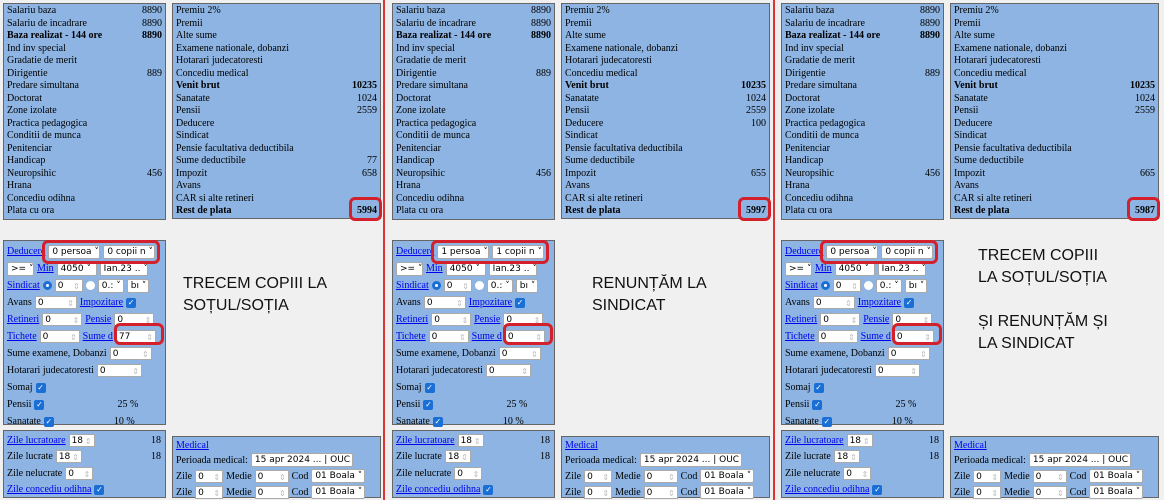 This screenshot has width=1164, height=500. I want to click on children-select: 1 copii n ˅, so click(518, 251).